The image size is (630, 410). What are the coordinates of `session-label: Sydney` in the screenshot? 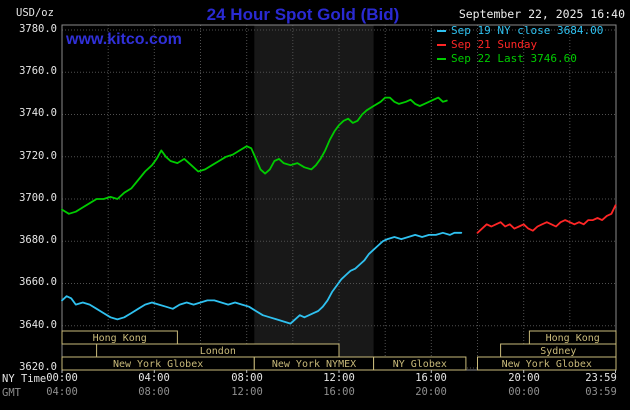 It's located at (558, 351).